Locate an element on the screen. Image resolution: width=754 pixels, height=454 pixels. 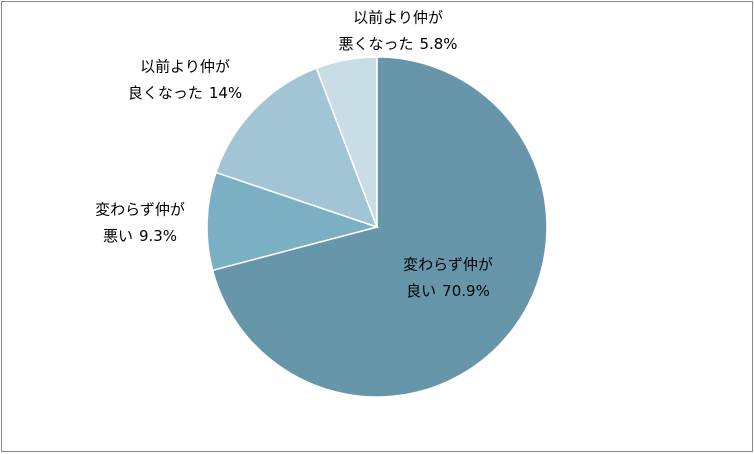
slice-label-line2: 悪い 9.3% is located at coordinates (140, 236).